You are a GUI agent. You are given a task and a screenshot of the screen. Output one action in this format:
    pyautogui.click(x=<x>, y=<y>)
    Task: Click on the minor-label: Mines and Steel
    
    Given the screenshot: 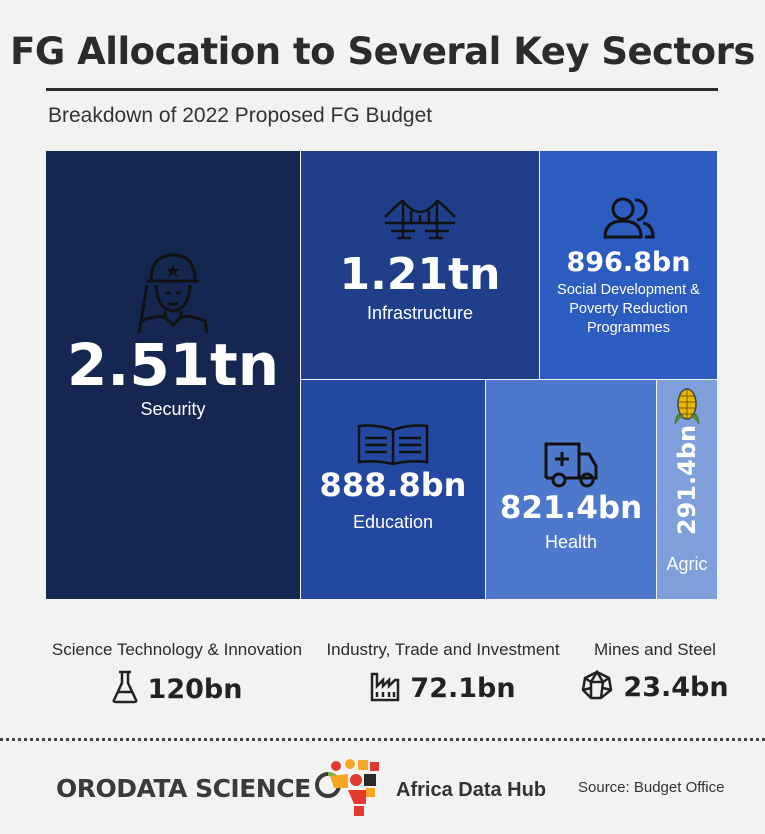 What is the action you would take?
    pyautogui.click(x=655, y=649)
    